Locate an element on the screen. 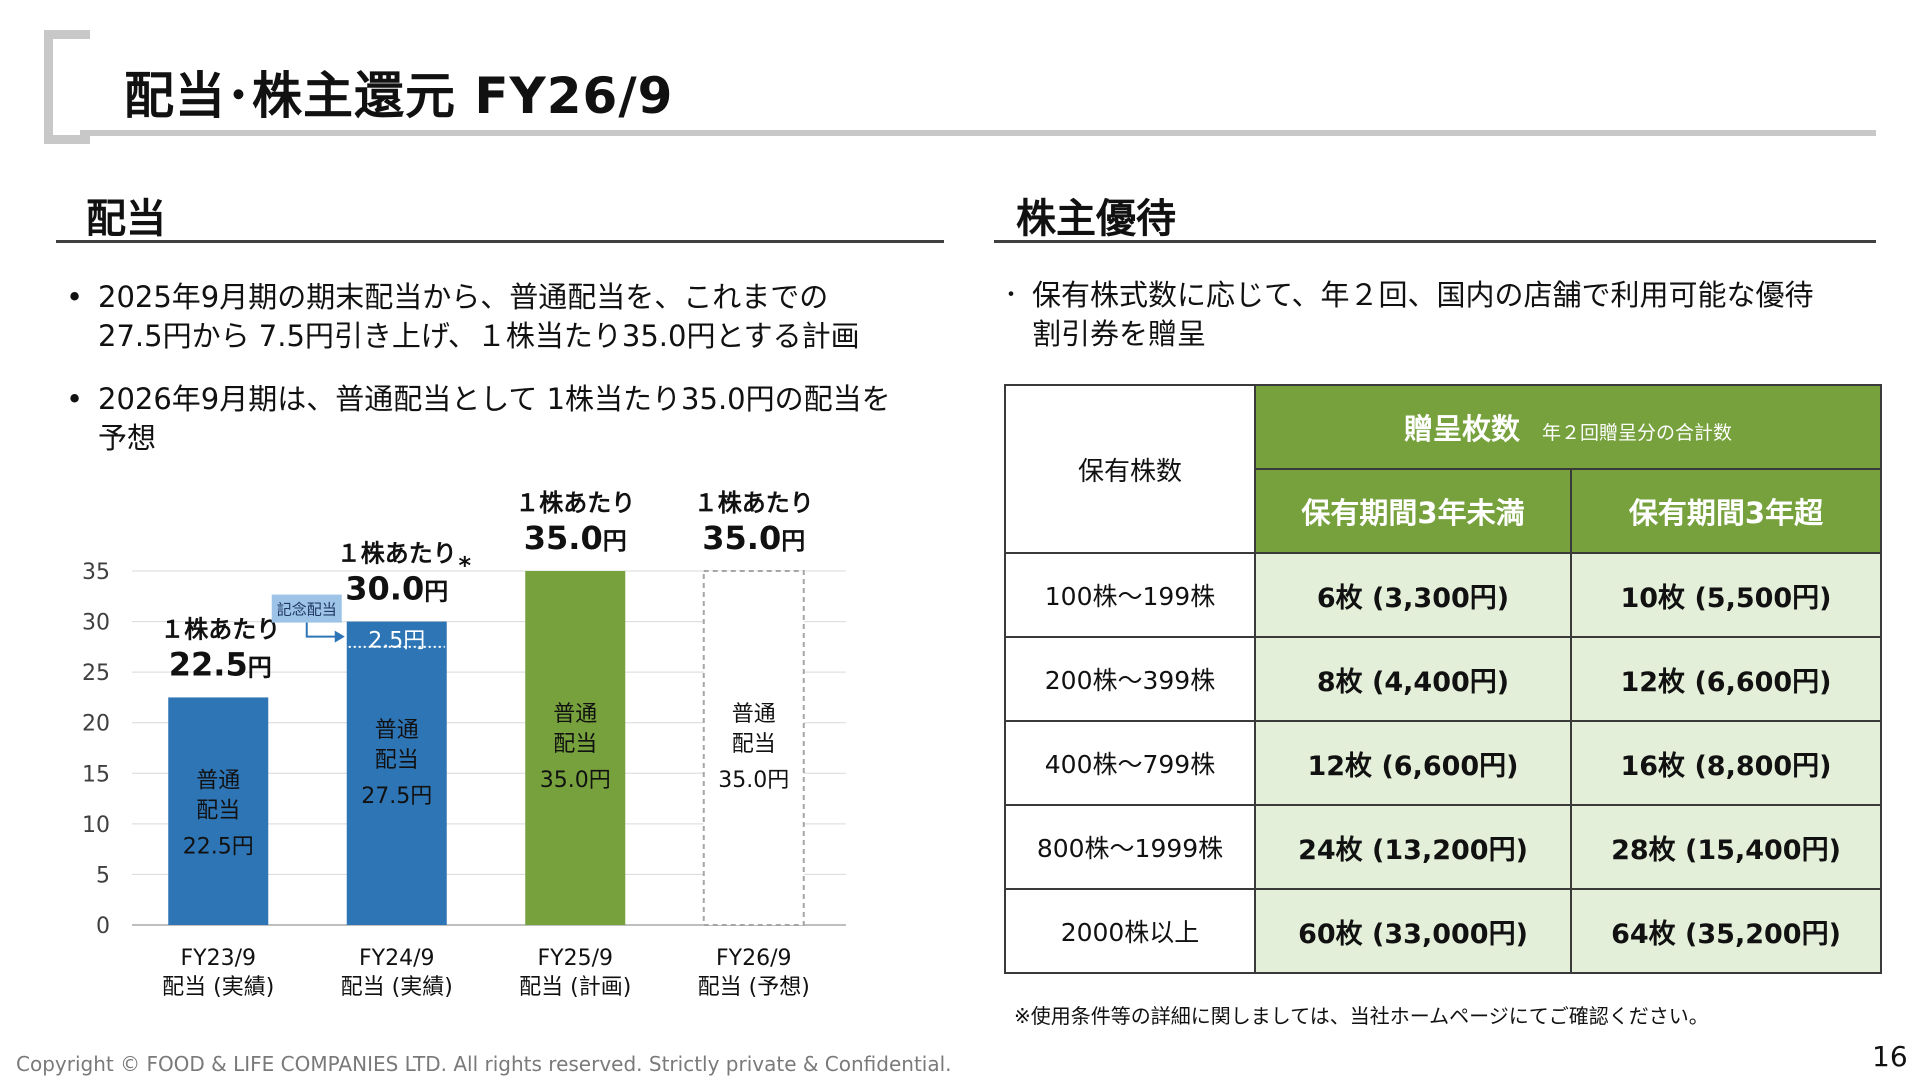 The width and height of the screenshot is (1920, 1080). table-group-header: 贈呈枚数 年２回贈呈分の合計数 is located at coordinates (1568, 427).